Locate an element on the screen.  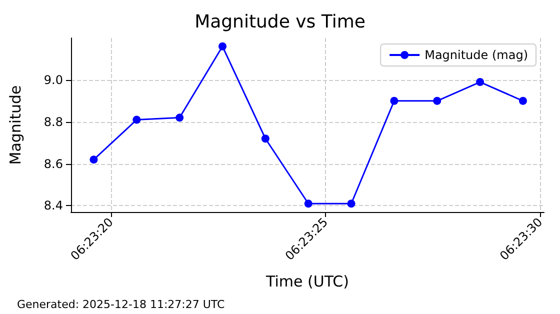
y-tick-label: 8.8 is located at coordinates (53, 121).